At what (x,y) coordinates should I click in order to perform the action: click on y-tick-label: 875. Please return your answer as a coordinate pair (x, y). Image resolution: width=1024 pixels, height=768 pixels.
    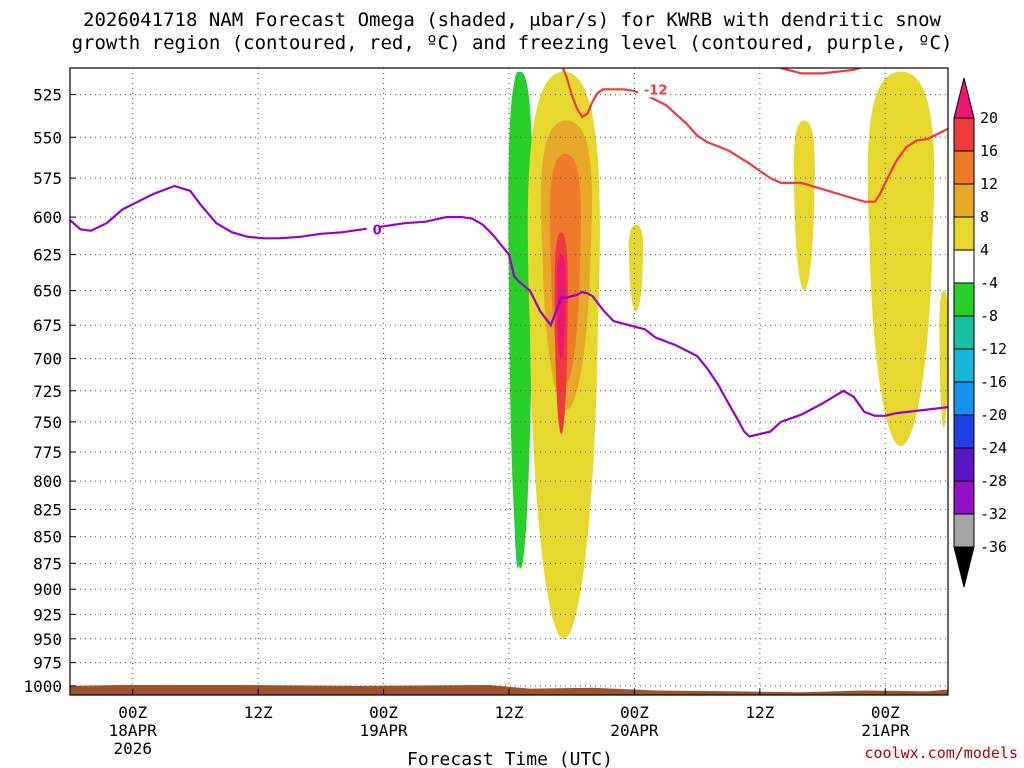
    Looking at the image, I should click on (47, 563).